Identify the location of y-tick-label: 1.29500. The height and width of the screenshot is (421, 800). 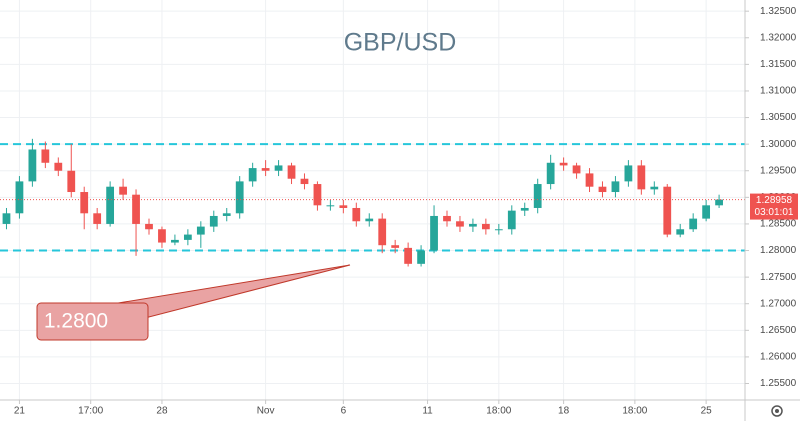
(778, 170).